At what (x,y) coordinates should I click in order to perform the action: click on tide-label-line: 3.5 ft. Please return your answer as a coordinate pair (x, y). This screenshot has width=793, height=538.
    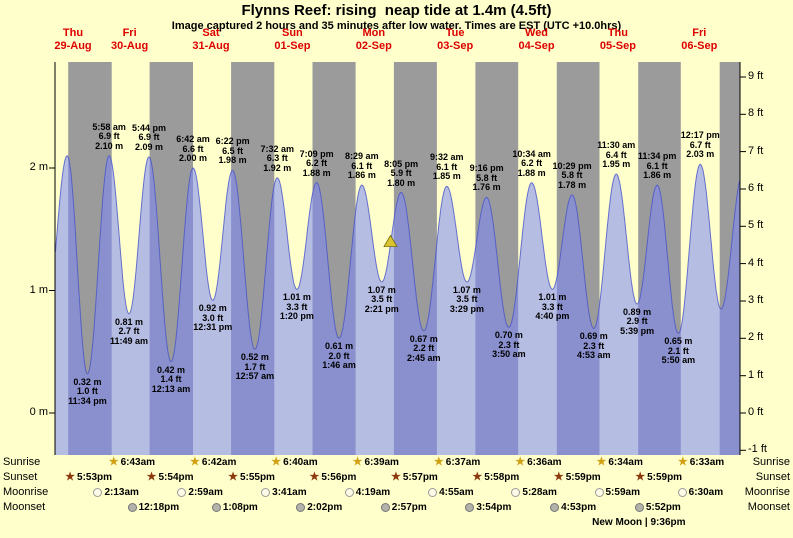
    Looking at the image, I should click on (467, 299).